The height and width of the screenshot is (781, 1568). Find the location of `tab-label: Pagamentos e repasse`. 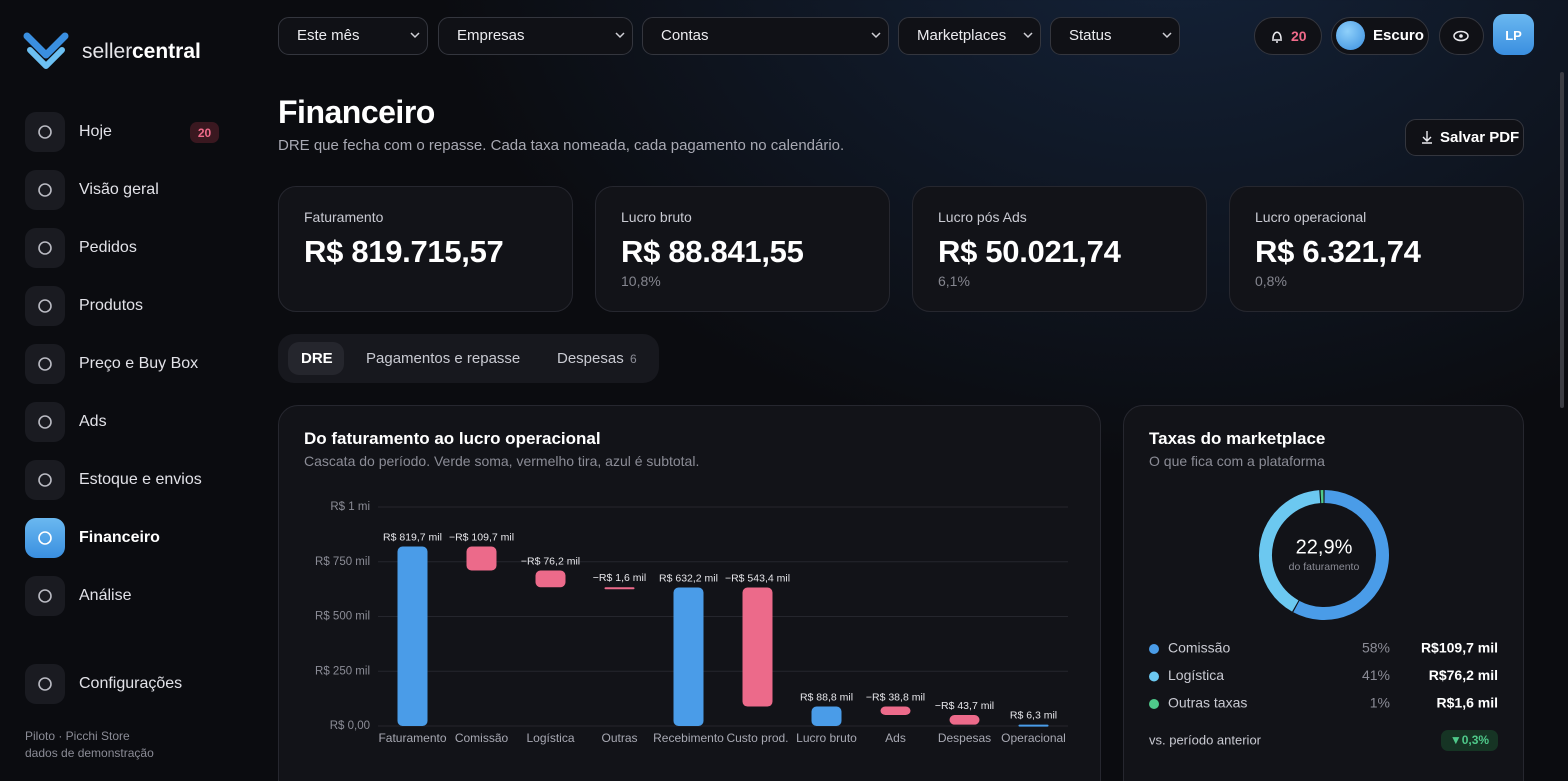

tab-label: Pagamentos e repasse is located at coordinates (443, 358).